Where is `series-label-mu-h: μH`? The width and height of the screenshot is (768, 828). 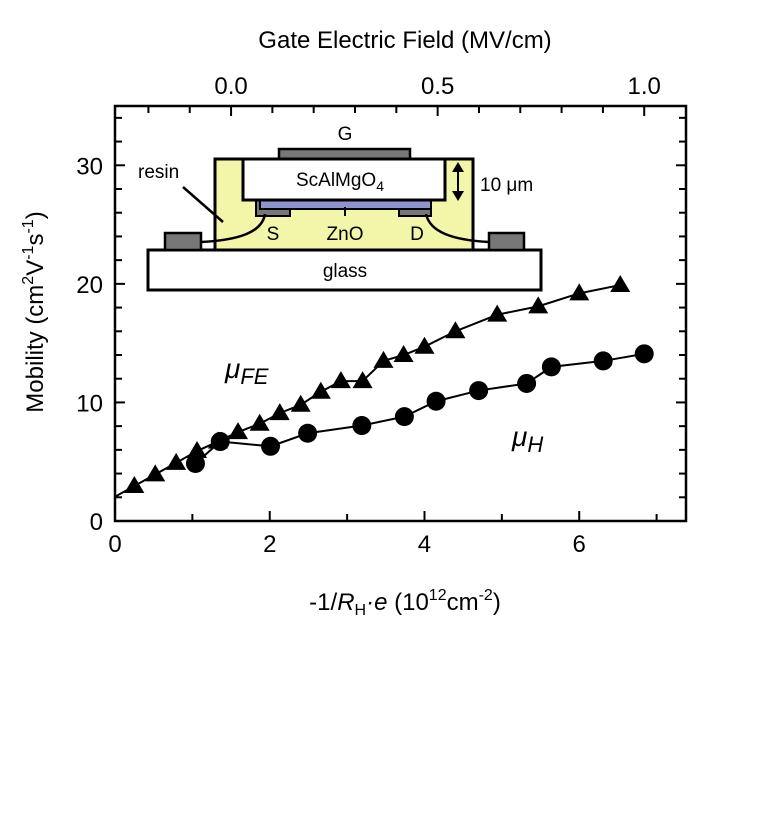 series-label-mu-h: μH is located at coordinates (527, 439).